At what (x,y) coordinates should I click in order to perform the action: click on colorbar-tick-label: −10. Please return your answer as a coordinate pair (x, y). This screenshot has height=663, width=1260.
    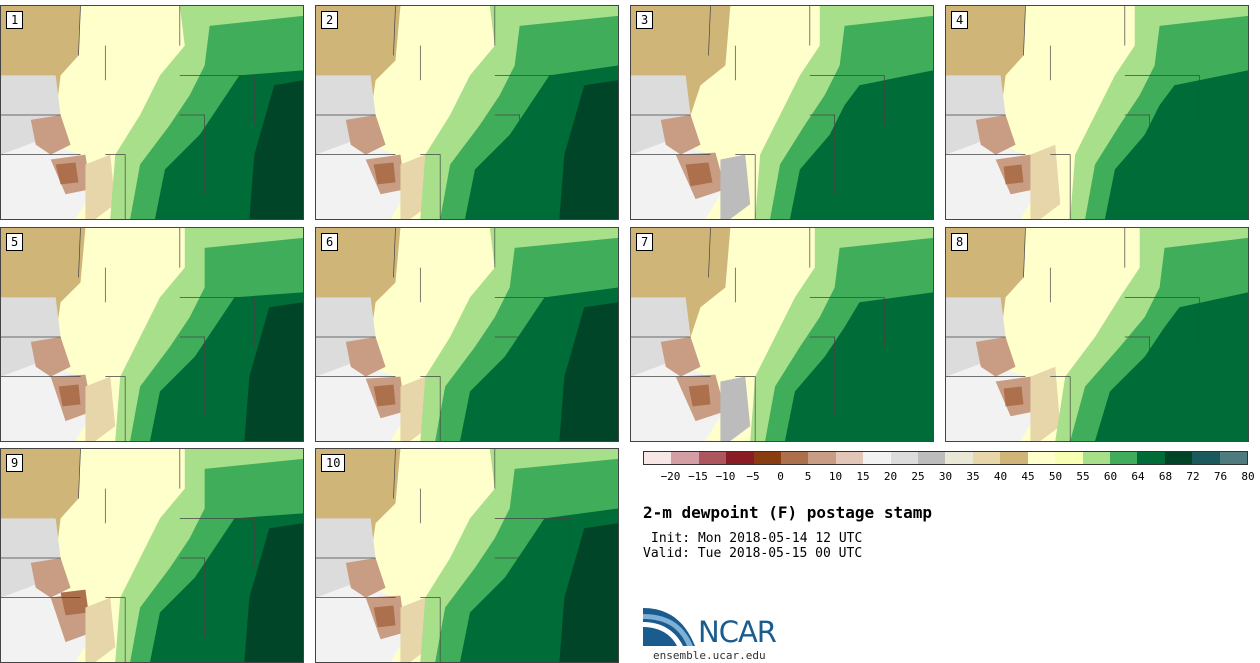
    Looking at the image, I should click on (725, 476).